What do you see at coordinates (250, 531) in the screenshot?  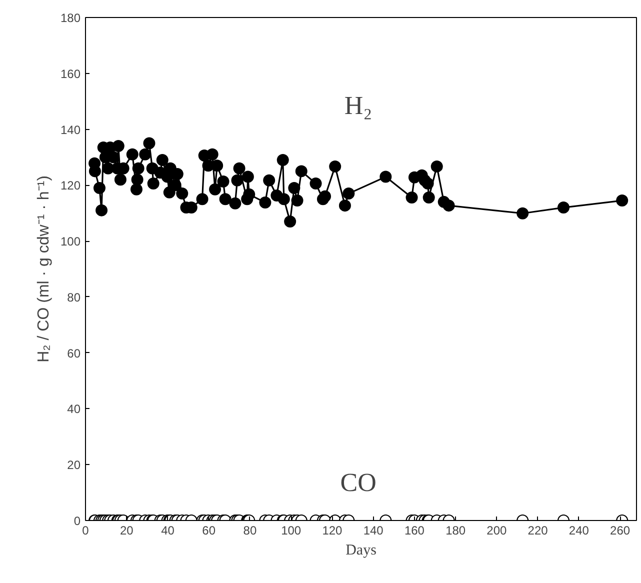 I see `x-tick-label: 80` at bounding box center [250, 531].